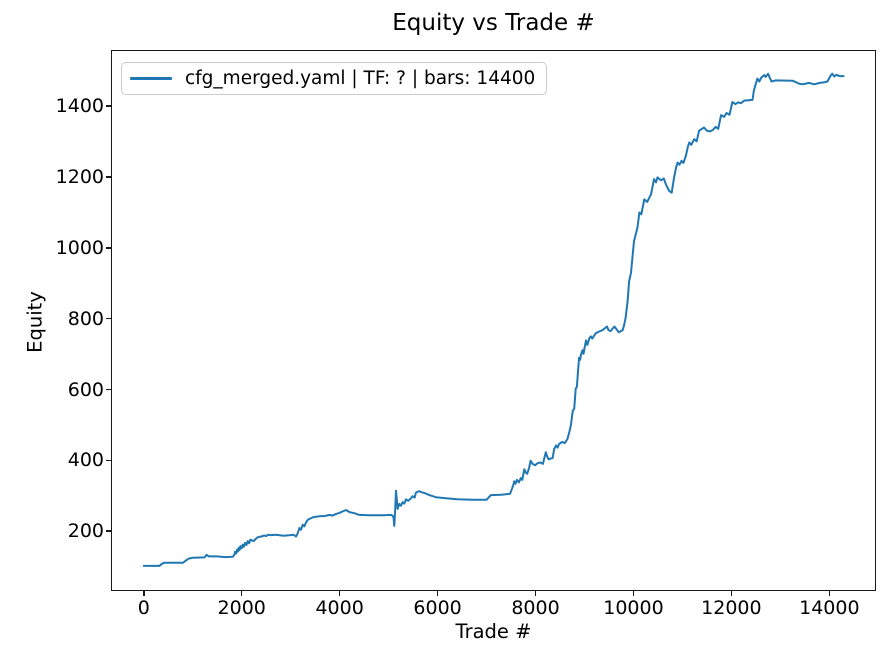 This screenshot has width=896, height=672. What do you see at coordinates (79, 177) in the screenshot?
I see `y-tick-label: 1200` at bounding box center [79, 177].